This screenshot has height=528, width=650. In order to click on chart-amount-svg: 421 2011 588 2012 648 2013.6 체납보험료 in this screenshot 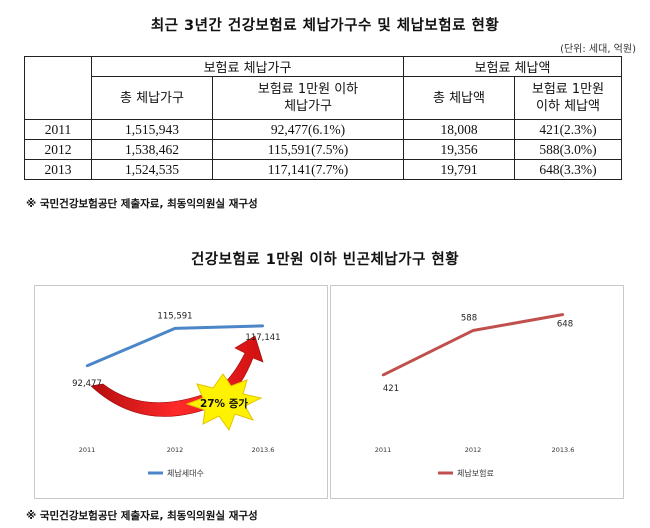, I will do `click(475, 395)`.